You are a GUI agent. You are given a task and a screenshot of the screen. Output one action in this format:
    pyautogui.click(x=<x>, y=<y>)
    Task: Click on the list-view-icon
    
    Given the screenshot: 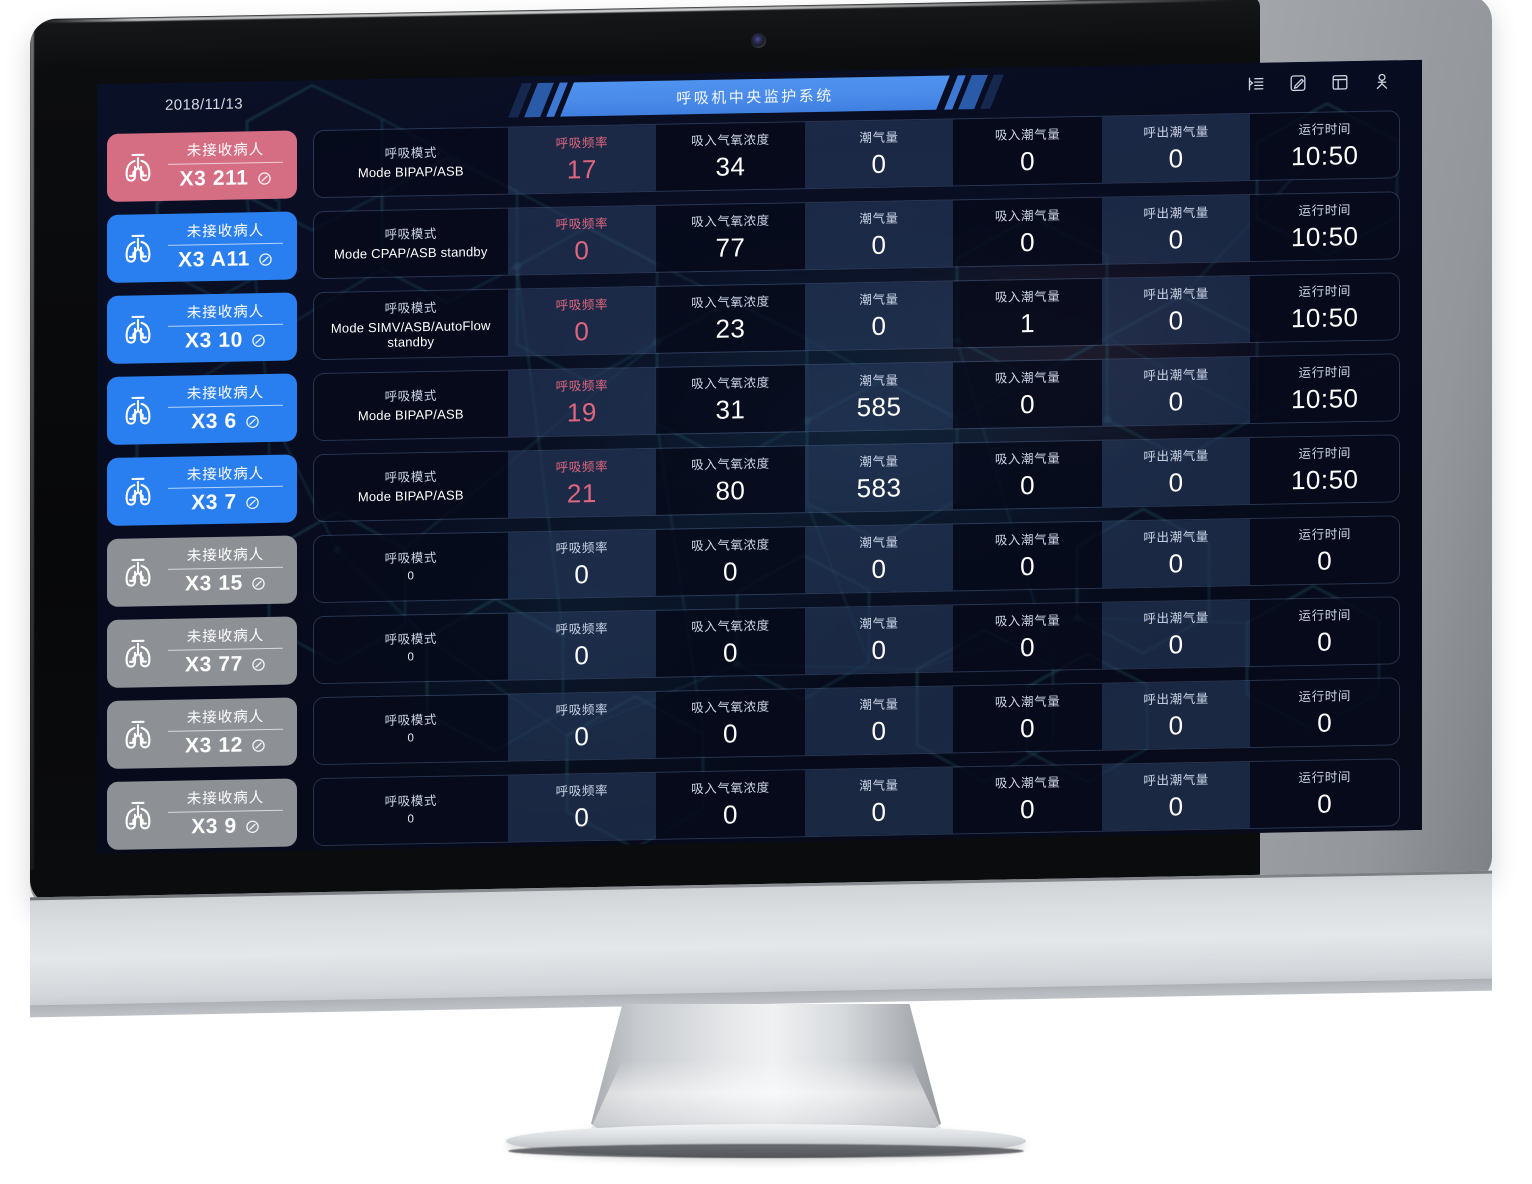 What is the action you would take?
    pyautogui.click(x=1256, y=84)
    